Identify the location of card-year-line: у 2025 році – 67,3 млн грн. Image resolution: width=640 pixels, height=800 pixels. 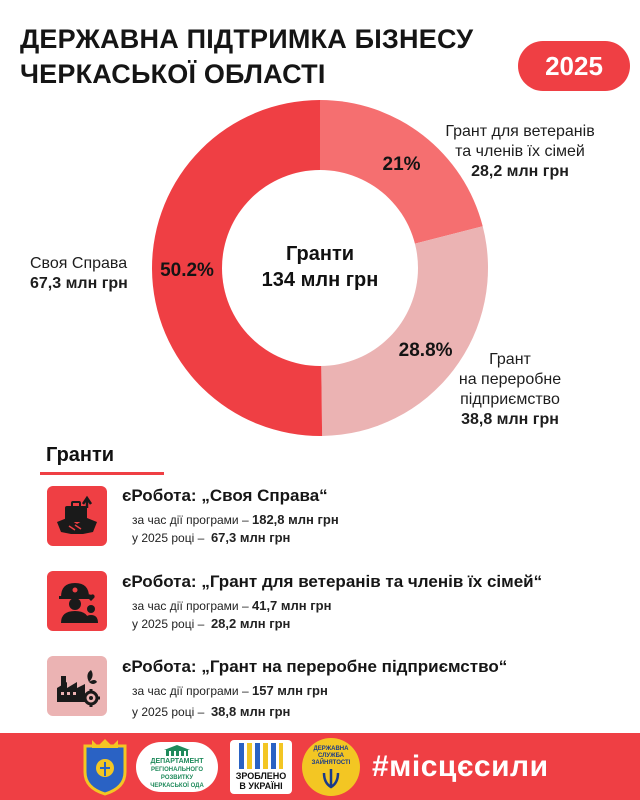
(211, 537).